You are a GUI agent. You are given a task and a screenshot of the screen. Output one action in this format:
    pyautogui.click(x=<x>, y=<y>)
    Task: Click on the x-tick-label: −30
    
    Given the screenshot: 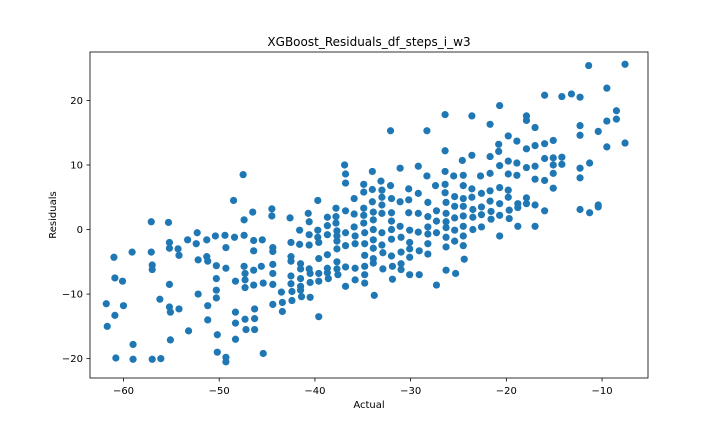 What is the action you would take?
    pyautogui.click(x=410, y=391)
    